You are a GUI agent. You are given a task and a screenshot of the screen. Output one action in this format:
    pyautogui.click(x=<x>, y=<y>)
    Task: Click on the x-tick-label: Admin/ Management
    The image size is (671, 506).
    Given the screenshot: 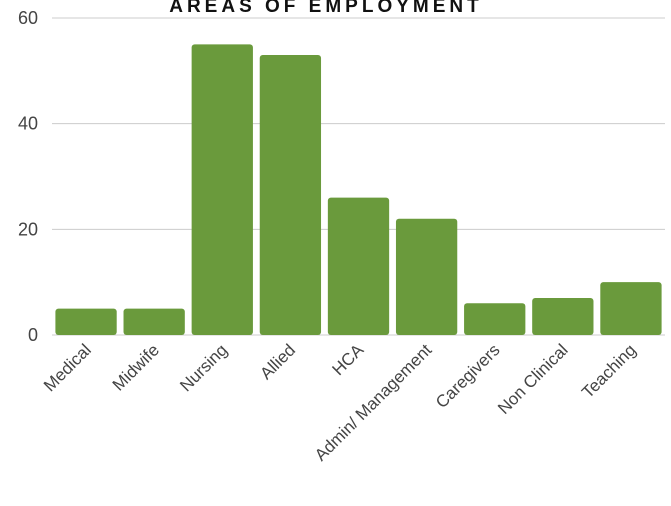 What is the action you would take?
    pyautogui.click(x=373, y=402)
    